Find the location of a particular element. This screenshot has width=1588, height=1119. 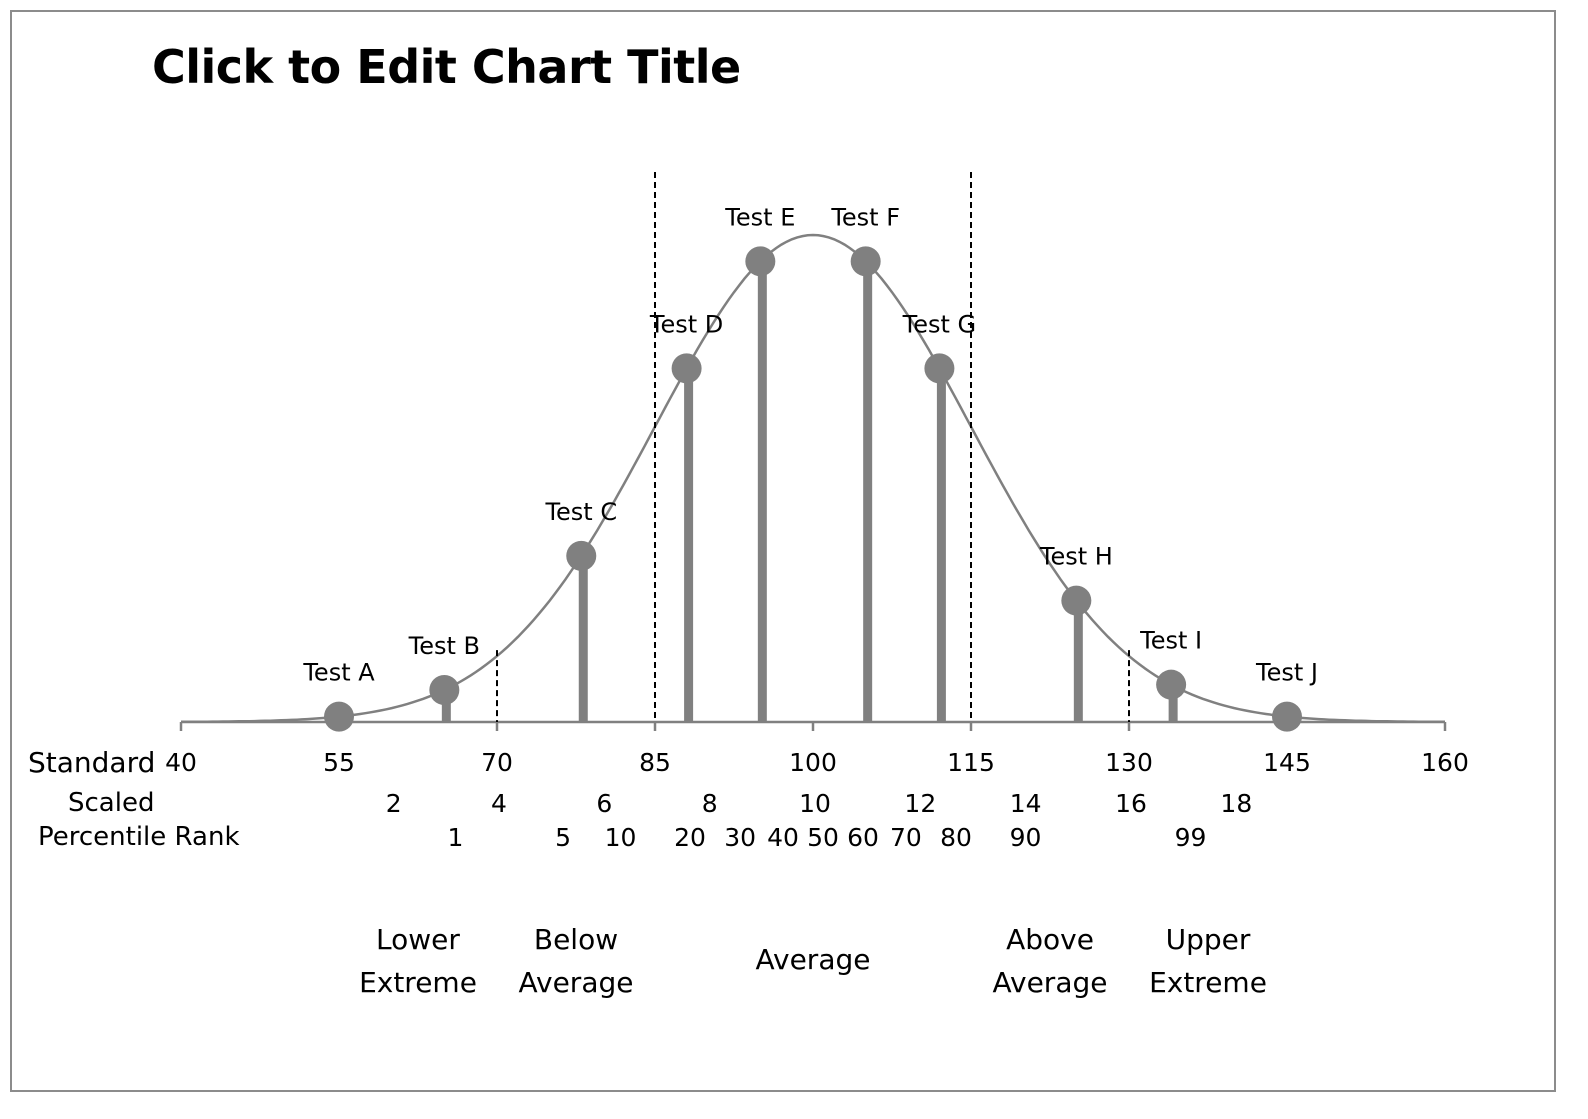

percentile-tick-label: 50 is located at coordinates (823, 837).